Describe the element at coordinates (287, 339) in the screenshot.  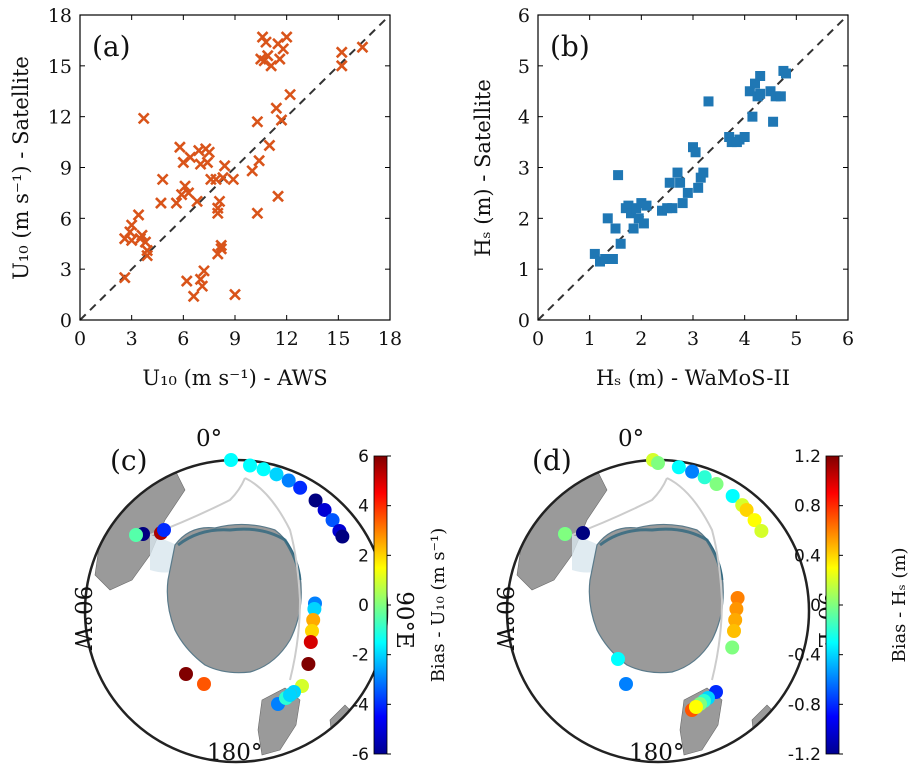
I see `x-tick-label-a: 12` at that location.